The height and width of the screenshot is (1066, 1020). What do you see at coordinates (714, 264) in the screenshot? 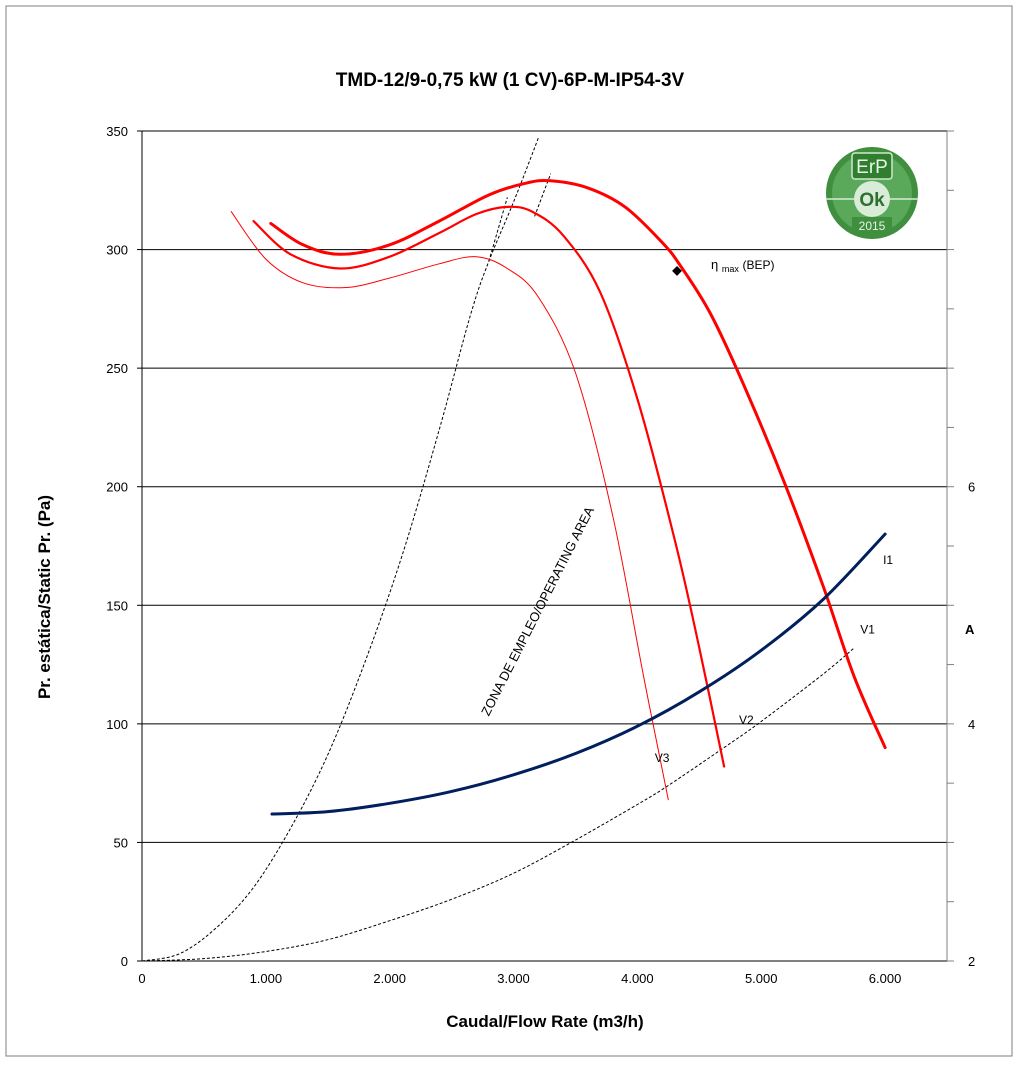
I see `bep-eta: η` at bounding box center [714, 264].